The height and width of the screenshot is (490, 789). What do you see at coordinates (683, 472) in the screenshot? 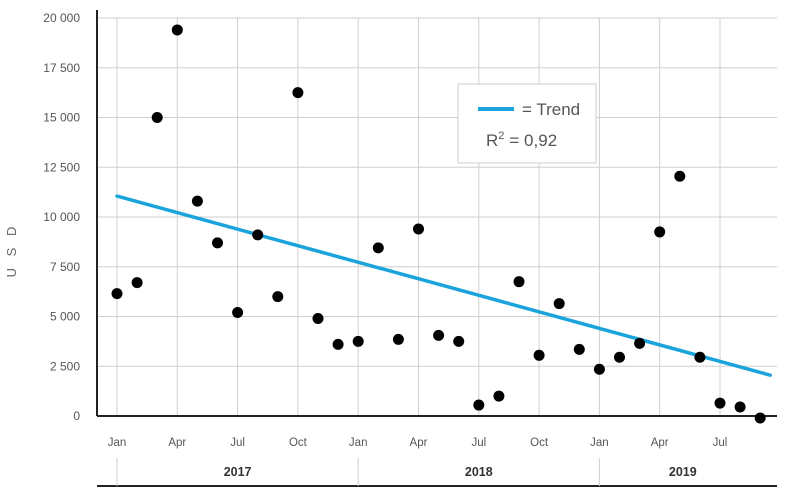
I see `year-label: 2019` at bounding box center [683, 472].